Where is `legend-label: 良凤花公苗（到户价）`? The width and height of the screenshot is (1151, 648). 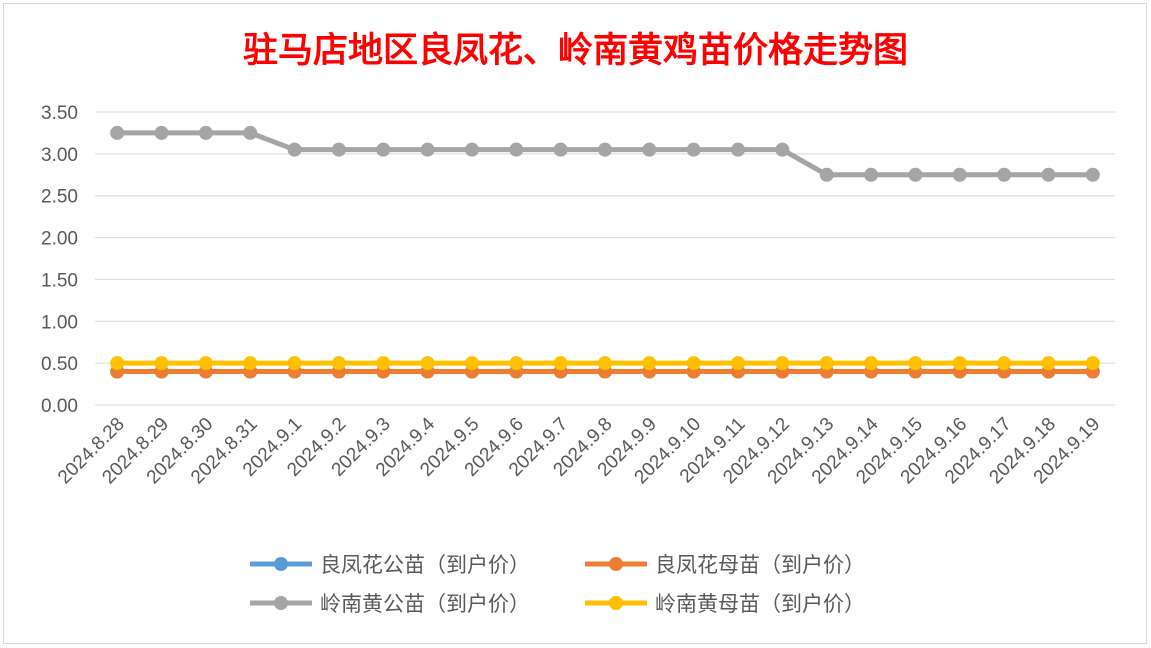 legend-label: 良凤花公苗（到户价） is located at coordinates (425, 565).